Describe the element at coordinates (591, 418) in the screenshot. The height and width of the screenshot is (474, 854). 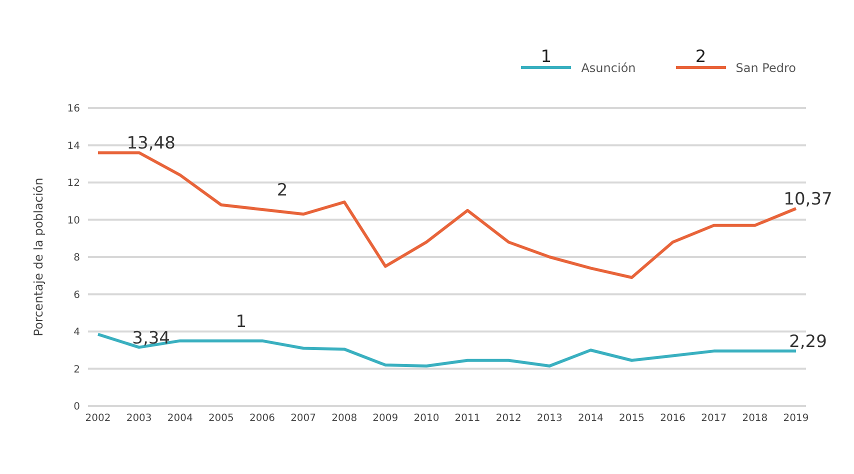
I see `x-tick-label: 2014` at that location.